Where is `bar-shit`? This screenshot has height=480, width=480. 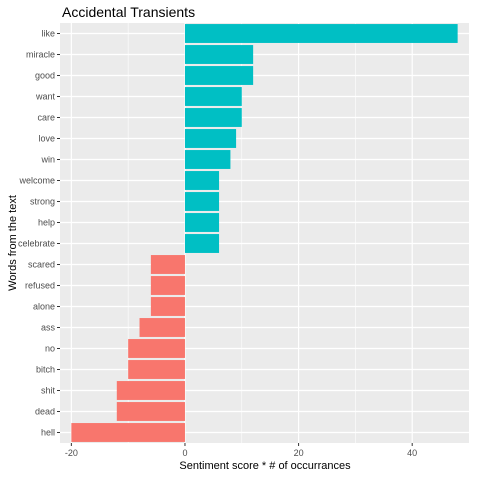 bar-shit is located at coordinates (150, 390).